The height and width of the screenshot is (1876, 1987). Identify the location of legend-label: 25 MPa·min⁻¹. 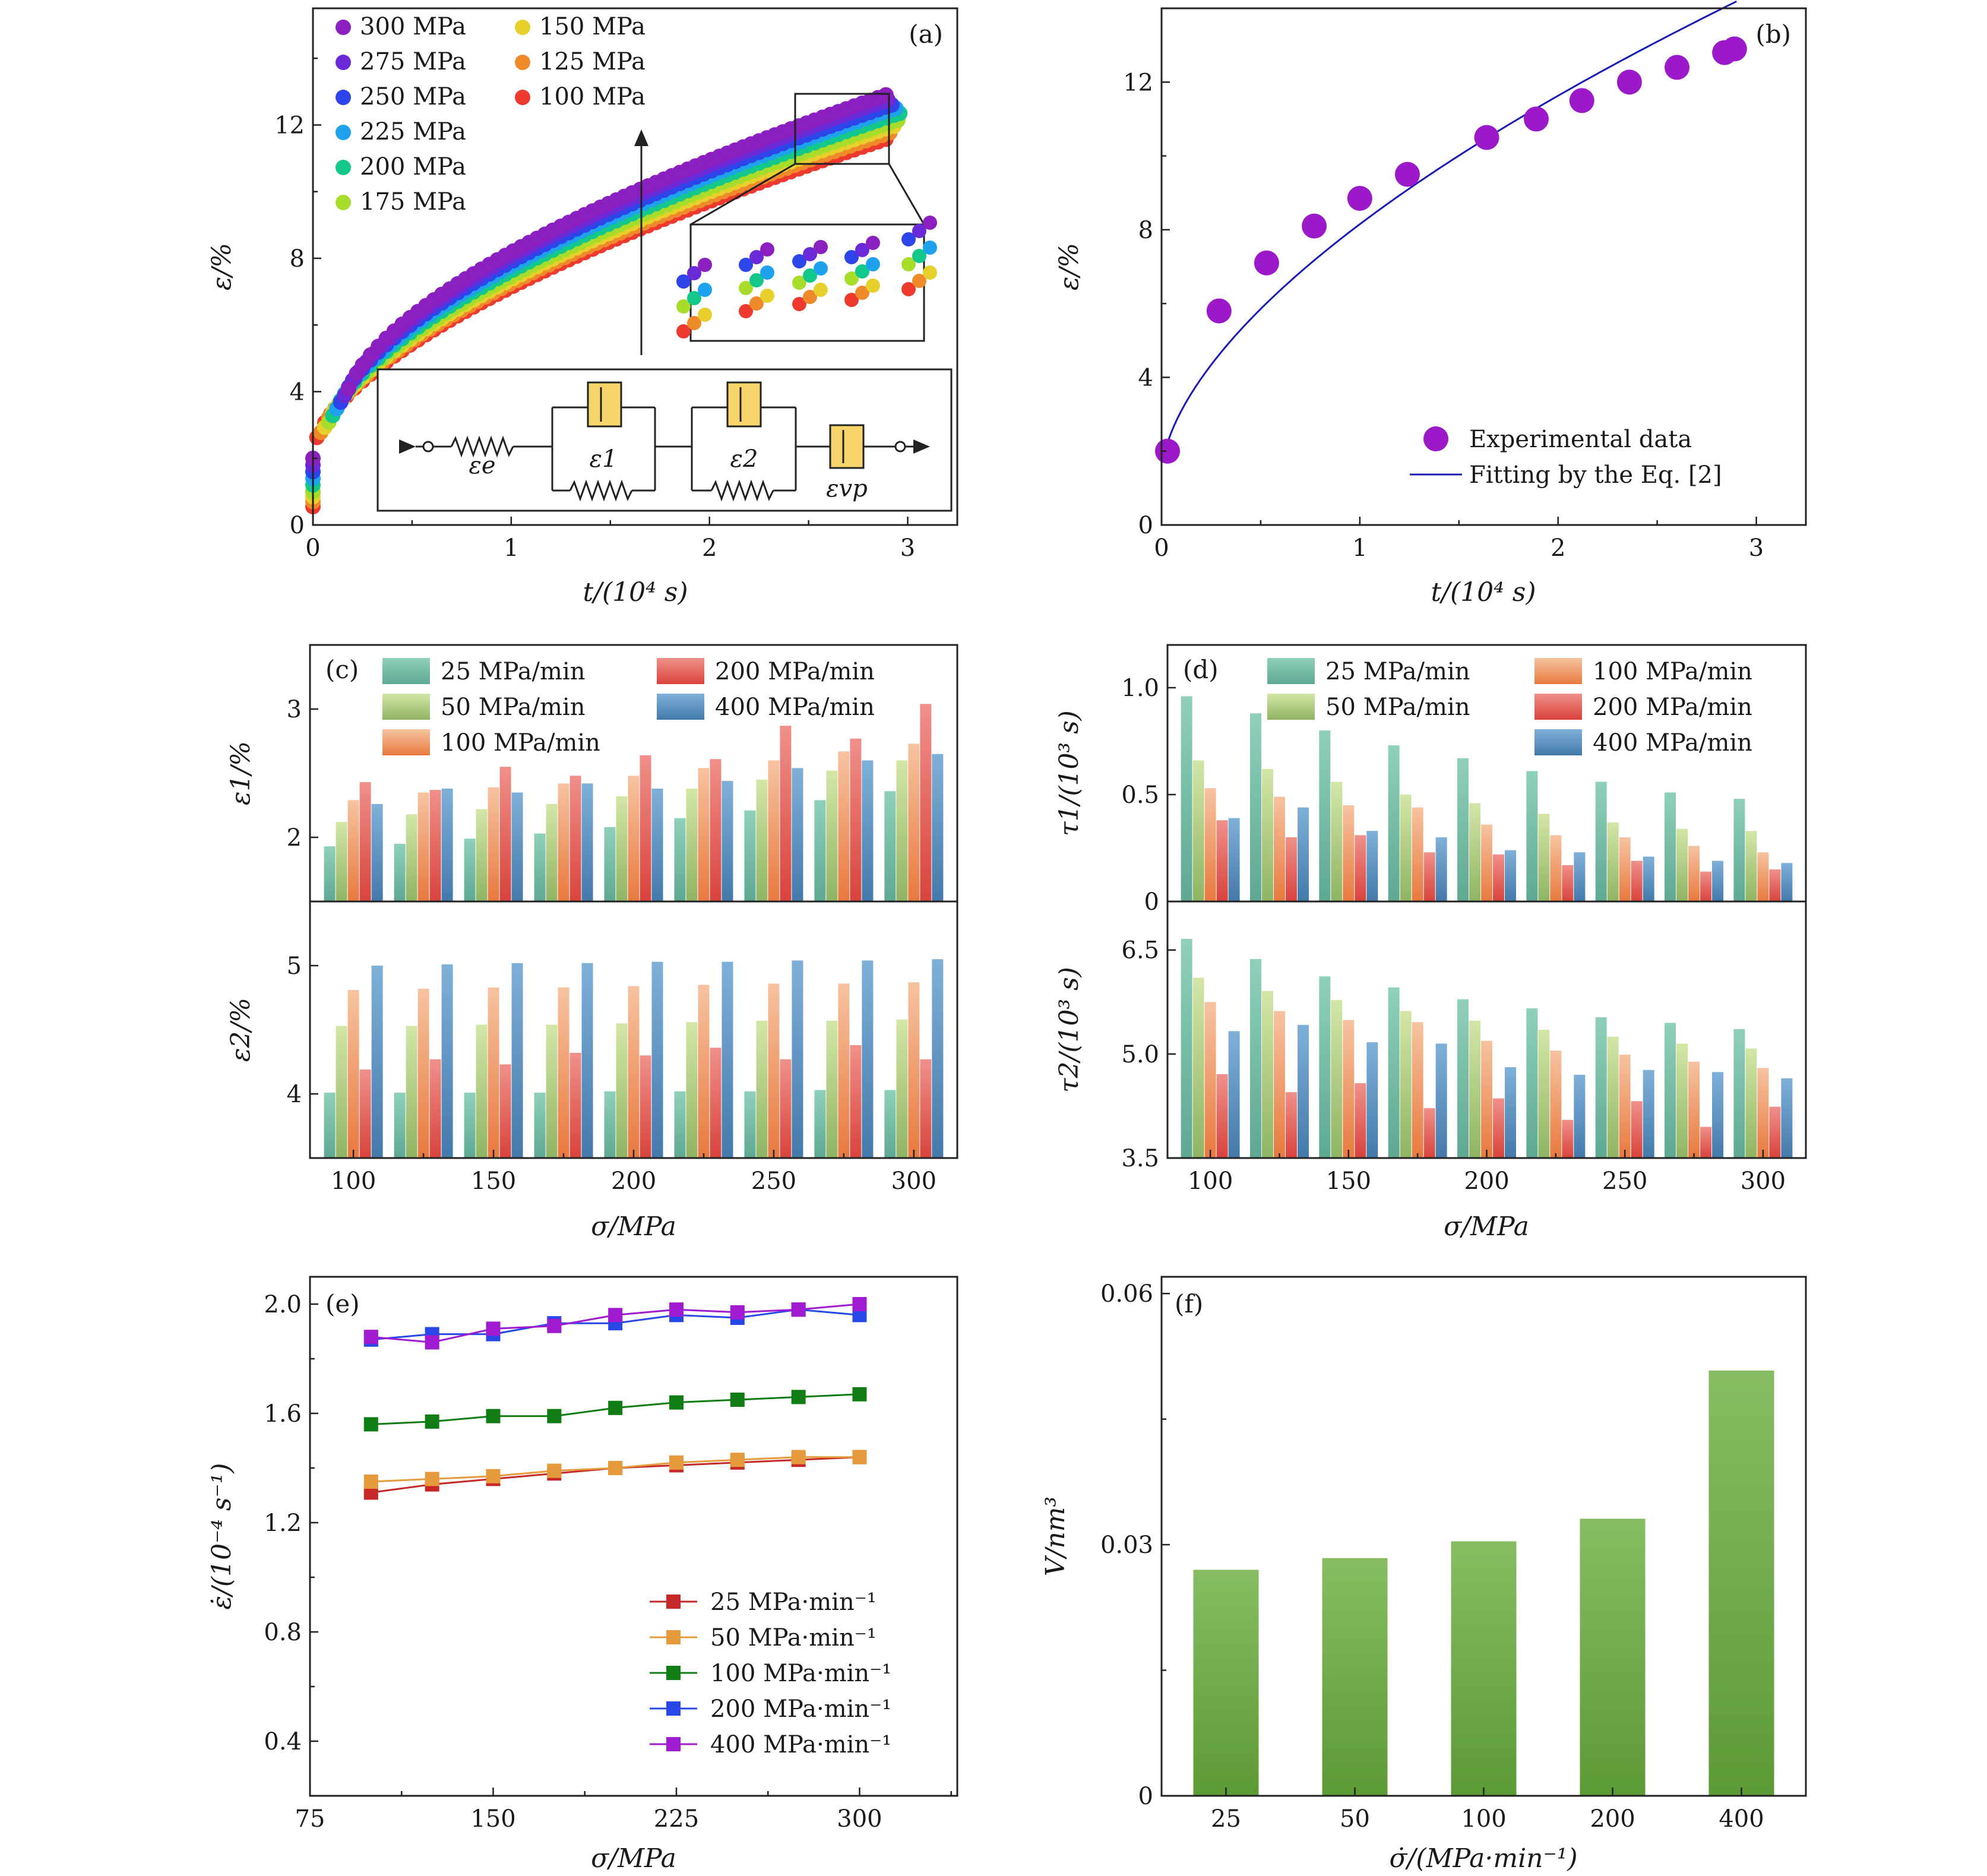
(793, 1603).